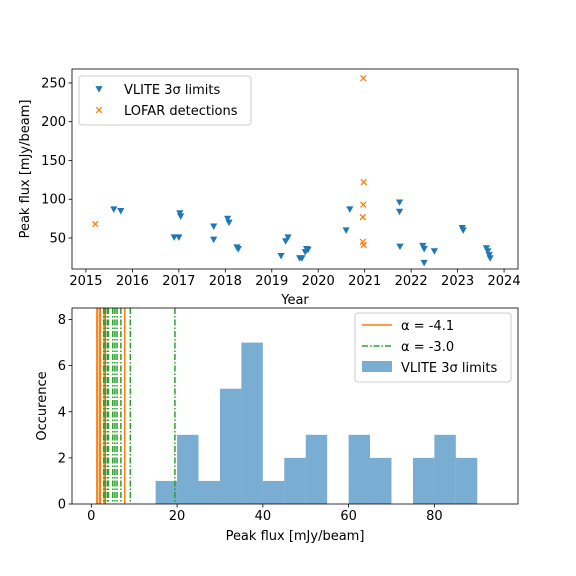 This screenshot has height=576, width=576. I want to click on bottom-ytick-label: 2, so click(62, 458).